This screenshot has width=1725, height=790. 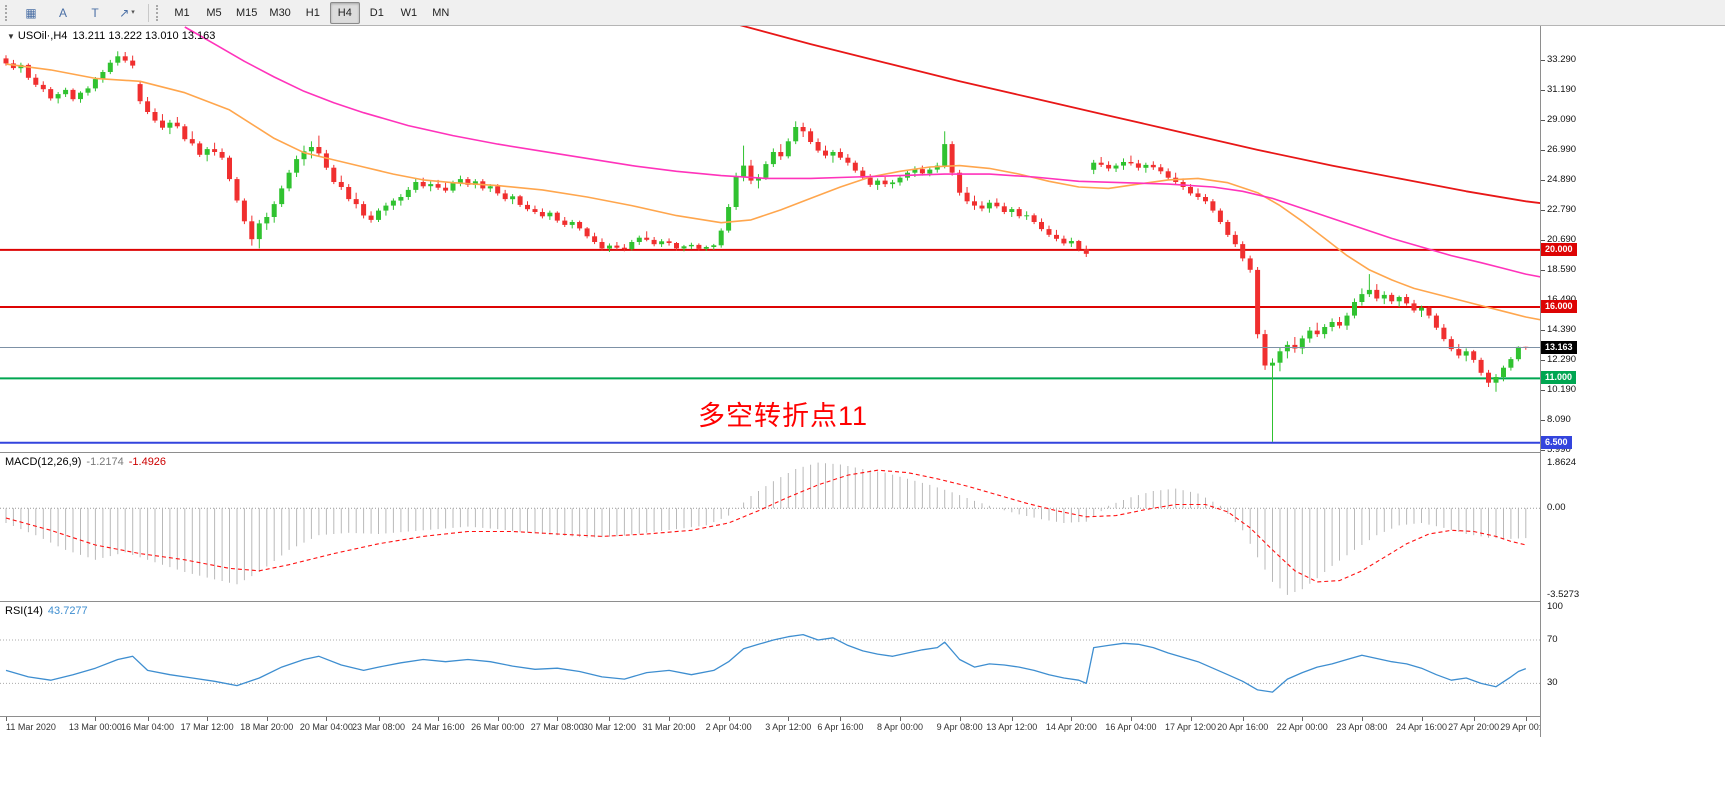 What do you see at coordinates (312, 12) in the screenshot?
I see `timeframe-button-h1: H1` at bounding box center [312, 12].